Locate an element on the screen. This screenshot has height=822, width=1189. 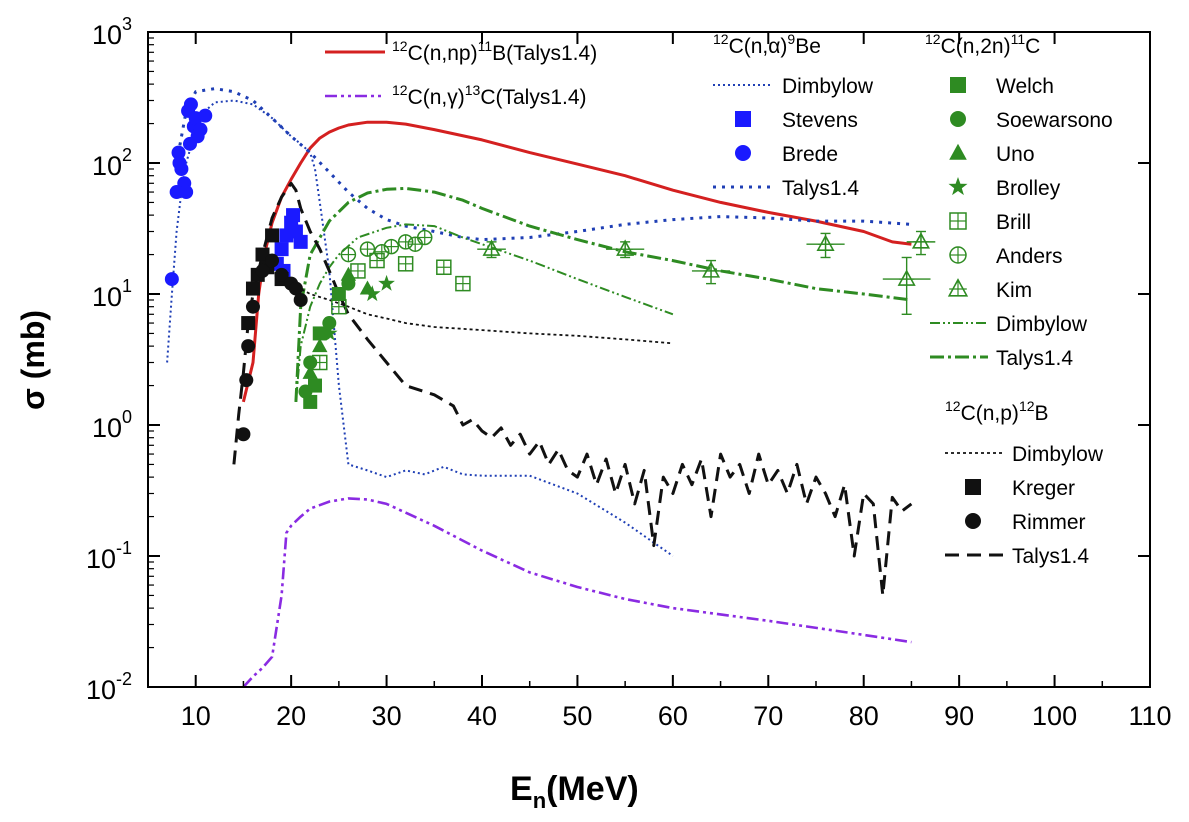
y-tick-label: 10³ is located at coordinates (112, 32).